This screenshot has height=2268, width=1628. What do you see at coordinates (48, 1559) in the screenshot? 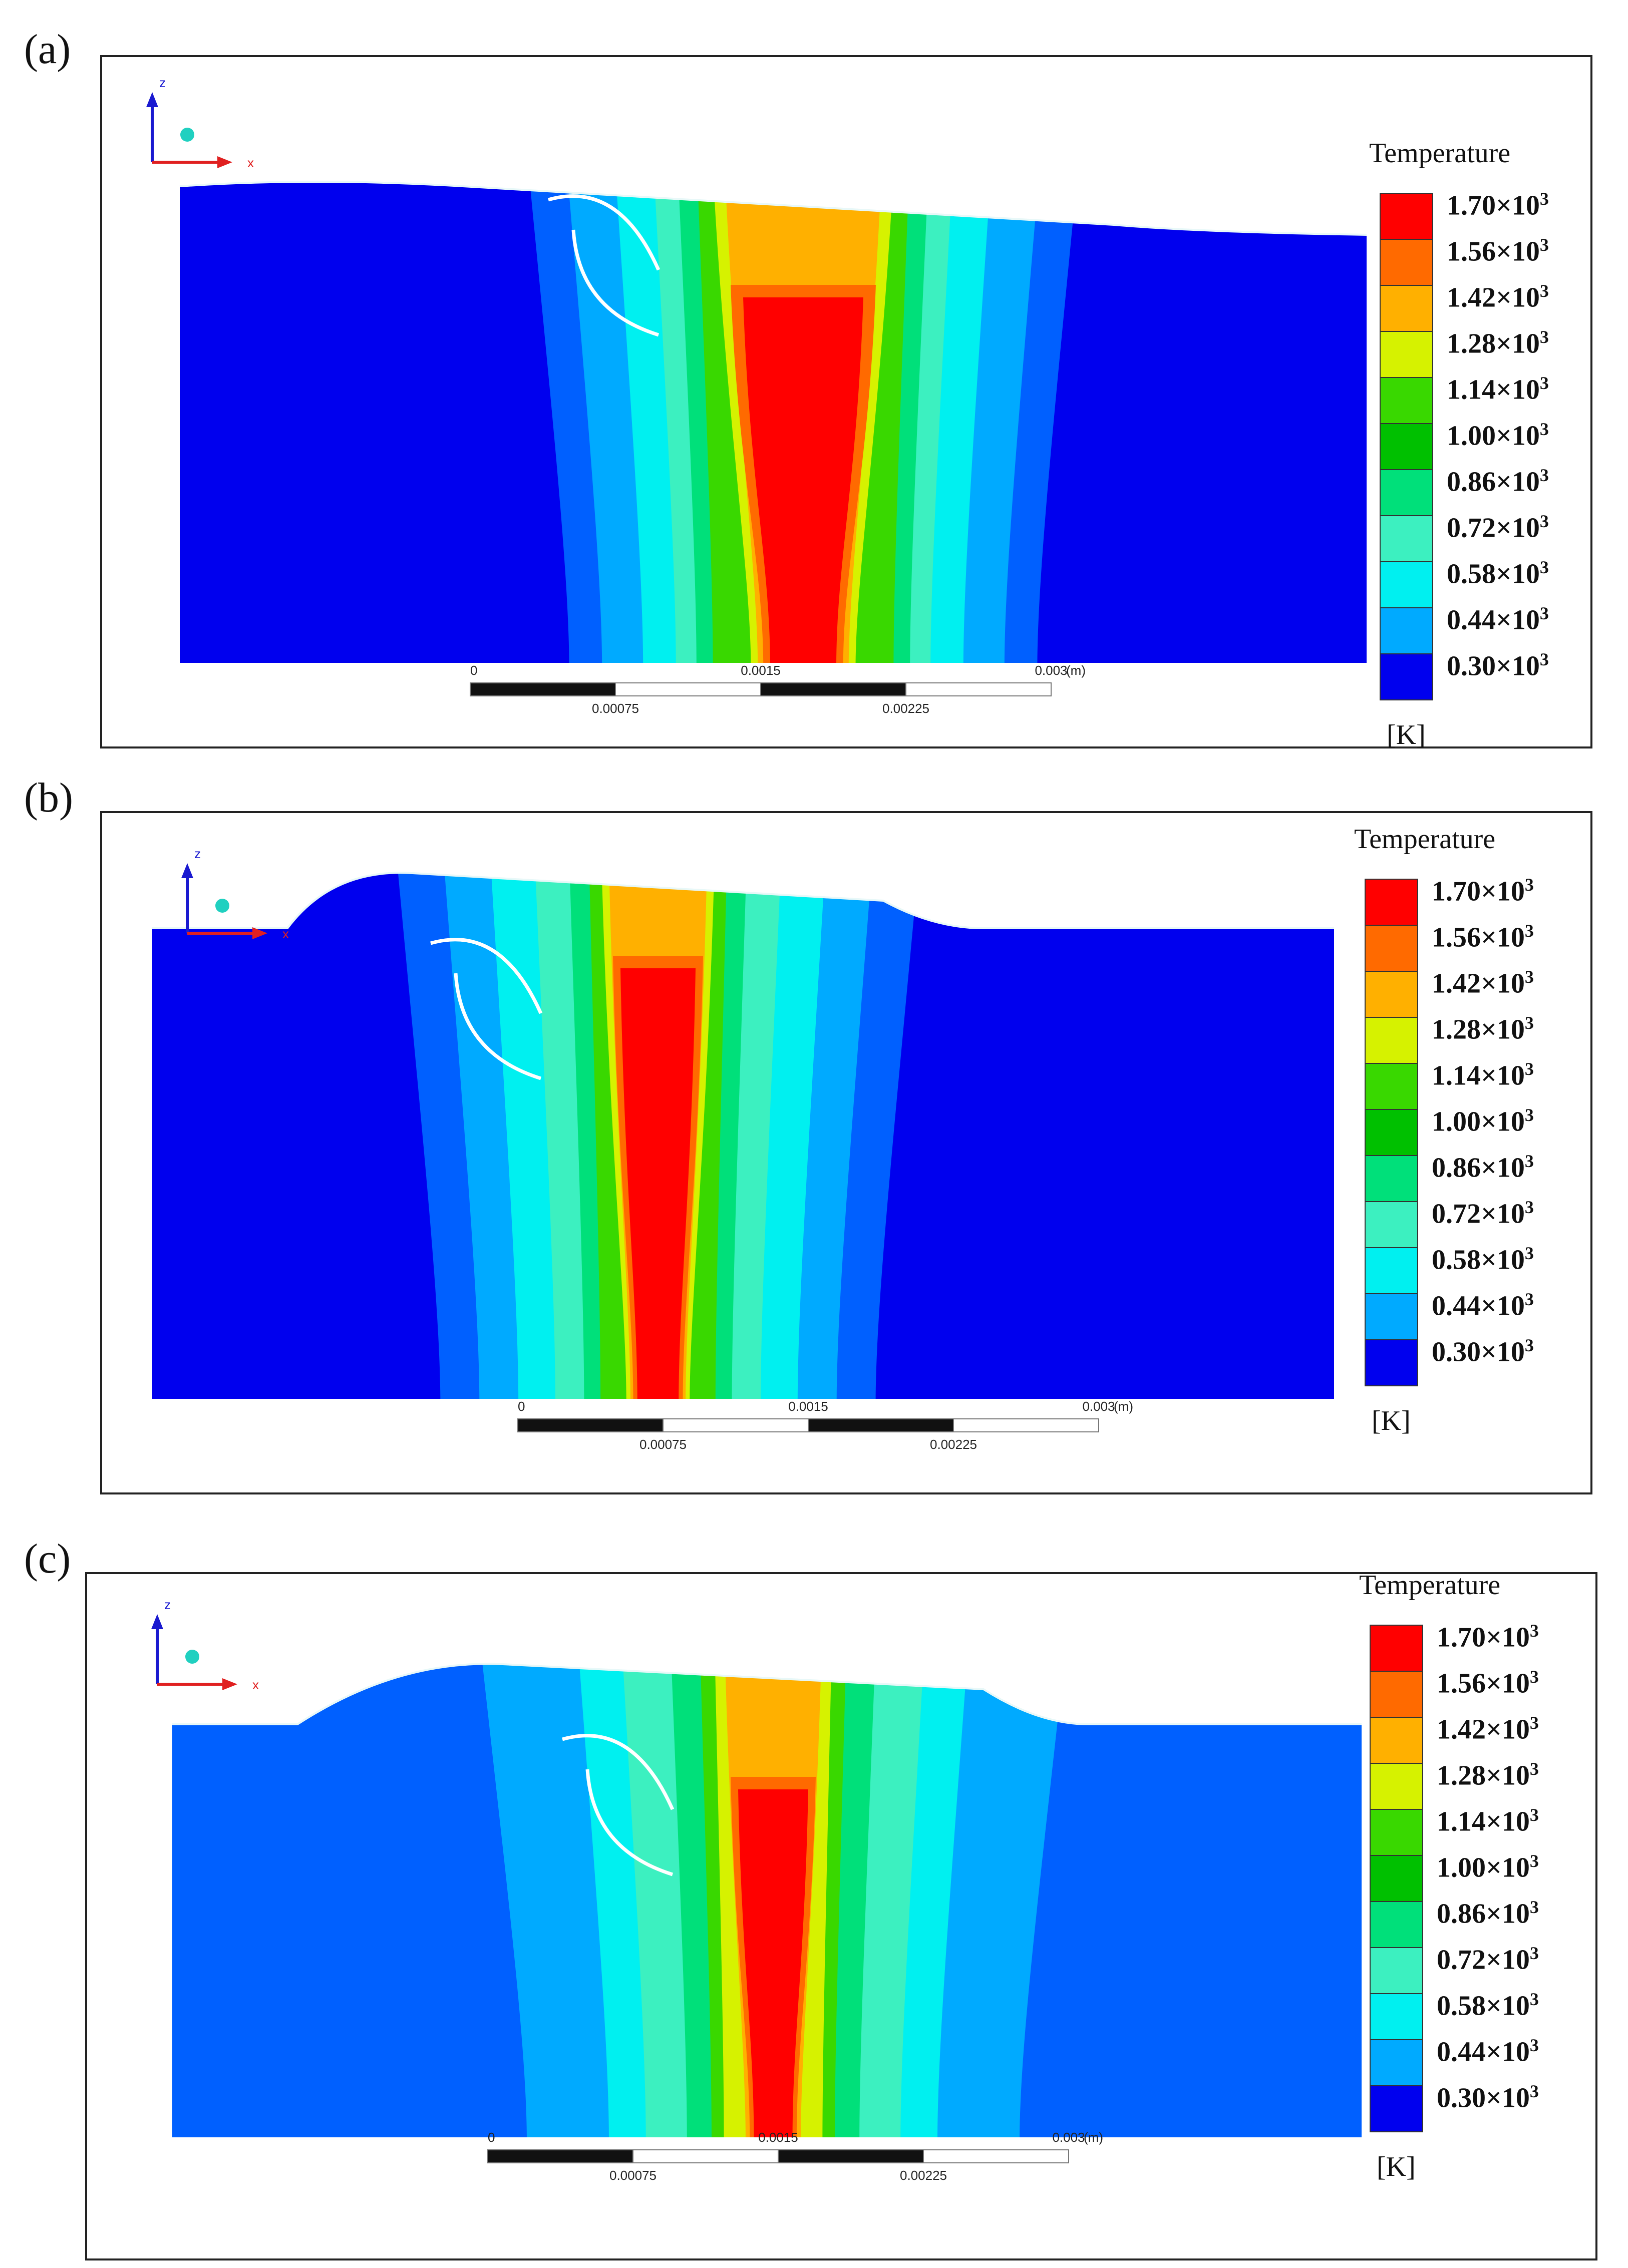
I see `panel-label-c: (c)` at bounding box center [48, 1559].